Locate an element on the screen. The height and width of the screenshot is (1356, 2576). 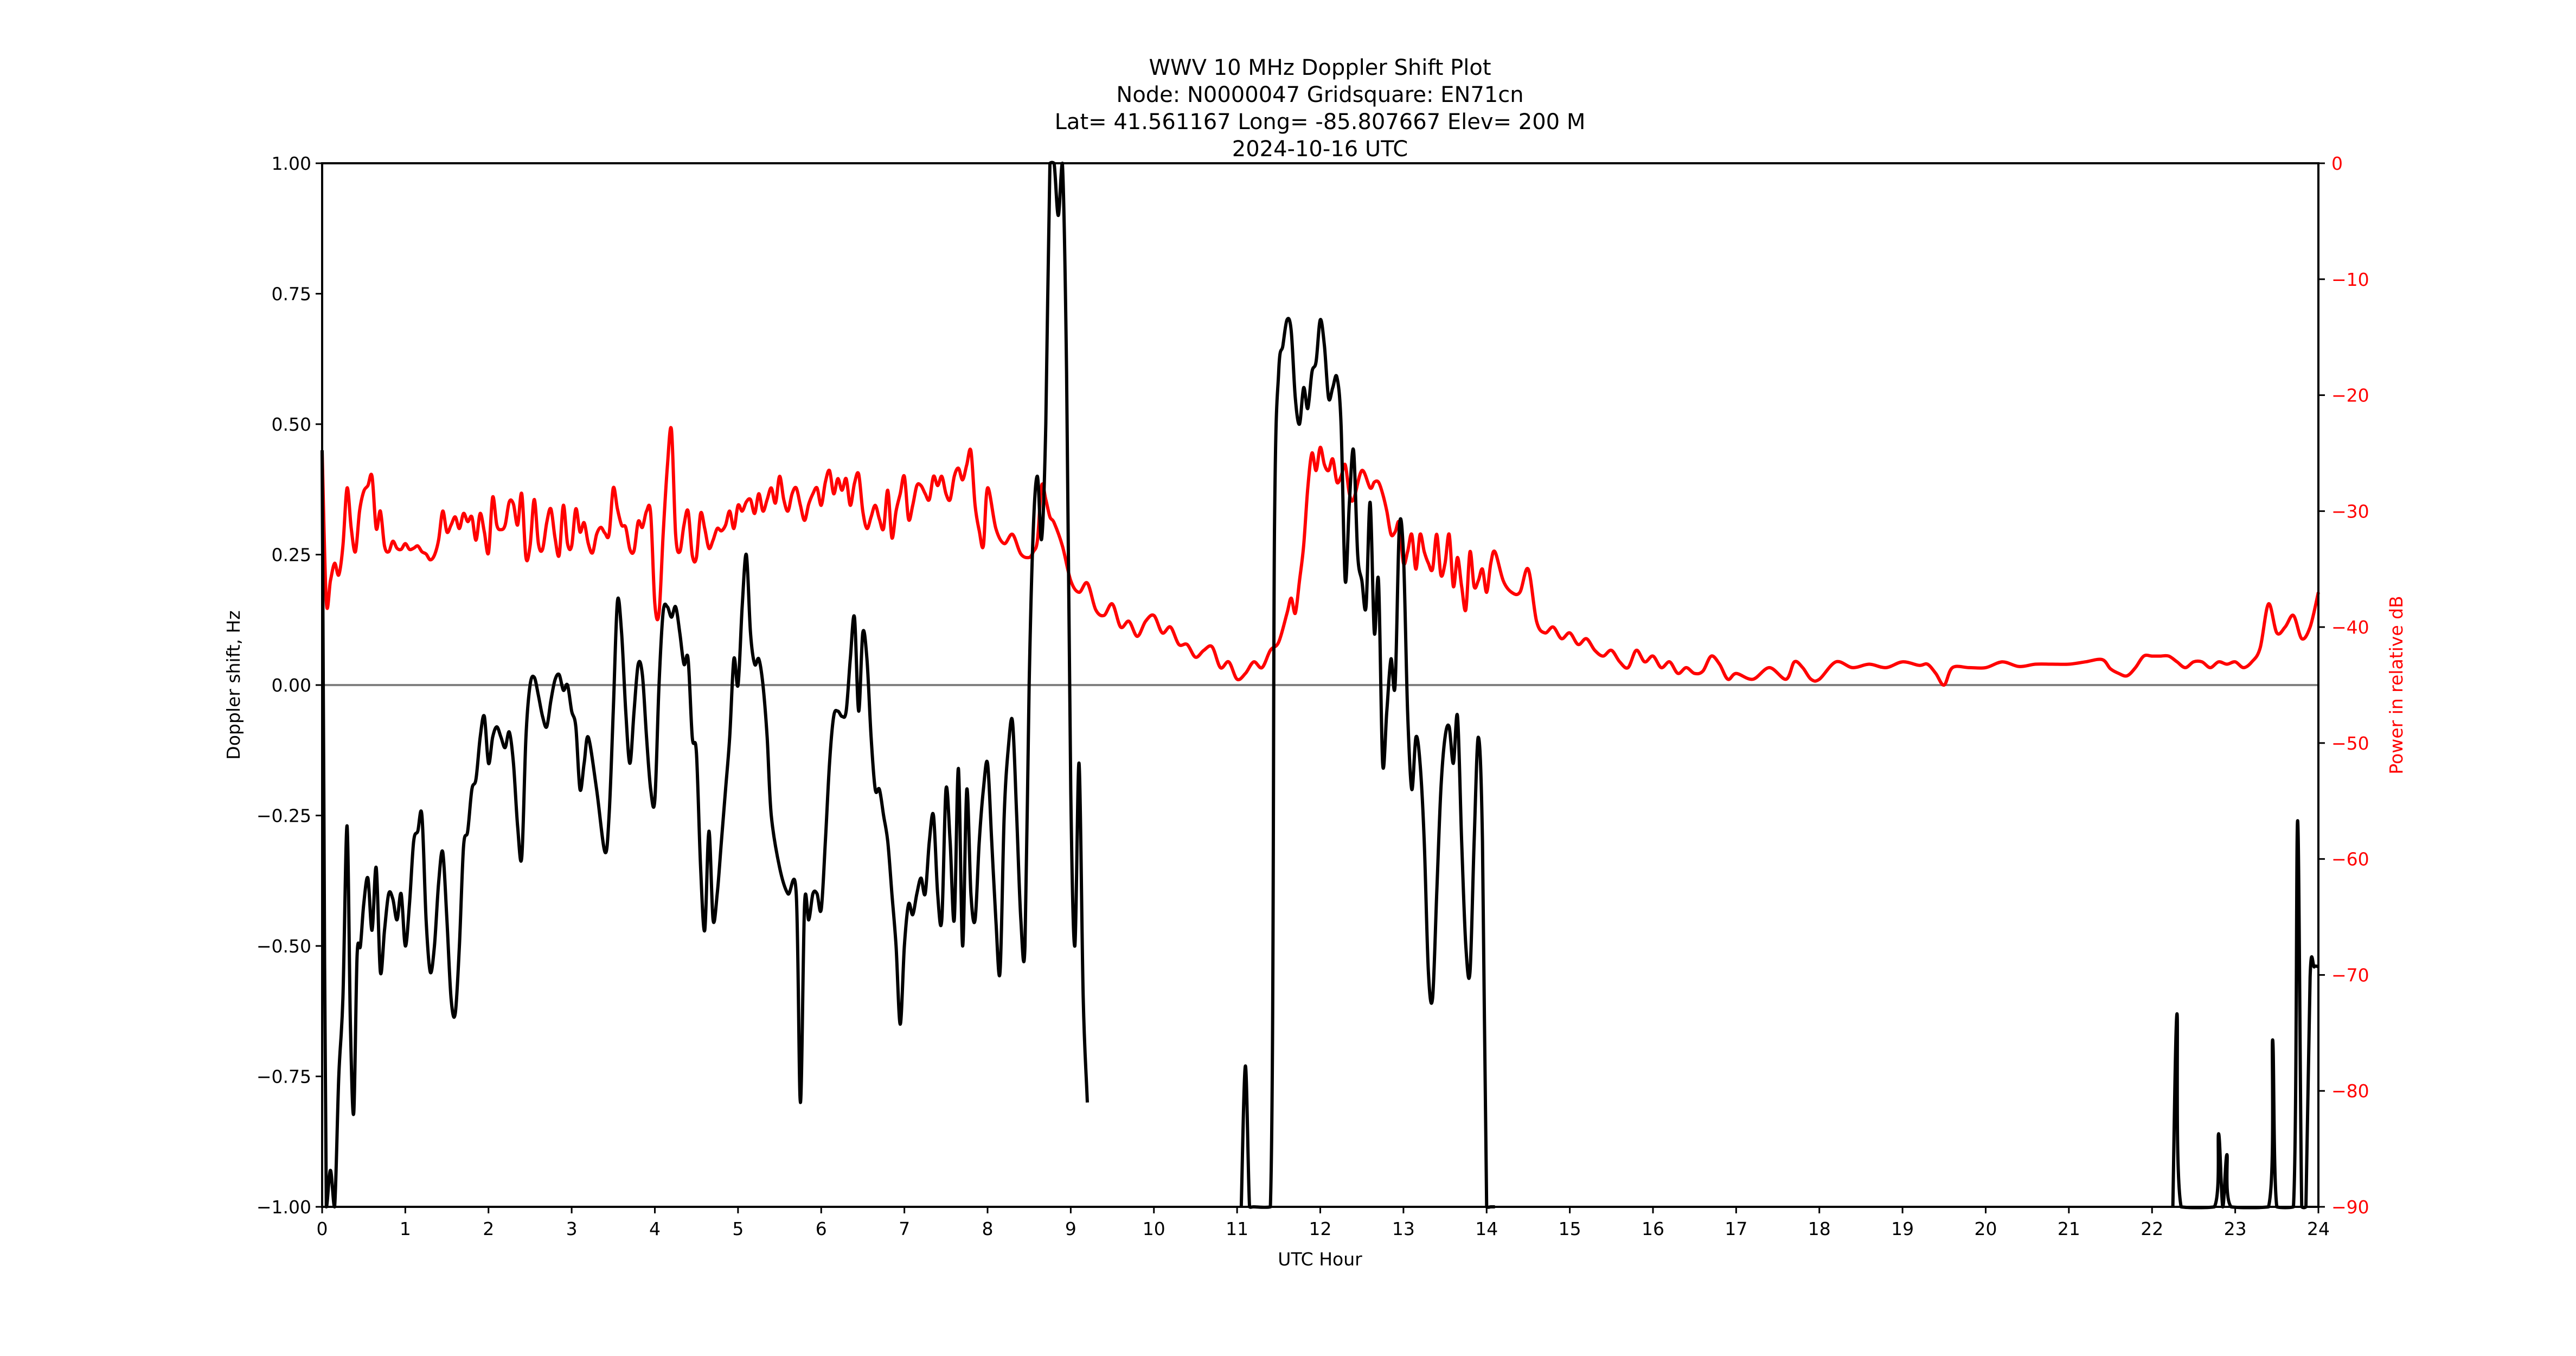
y-tick-label: −1.00 is located at coordinates (284, 1207).